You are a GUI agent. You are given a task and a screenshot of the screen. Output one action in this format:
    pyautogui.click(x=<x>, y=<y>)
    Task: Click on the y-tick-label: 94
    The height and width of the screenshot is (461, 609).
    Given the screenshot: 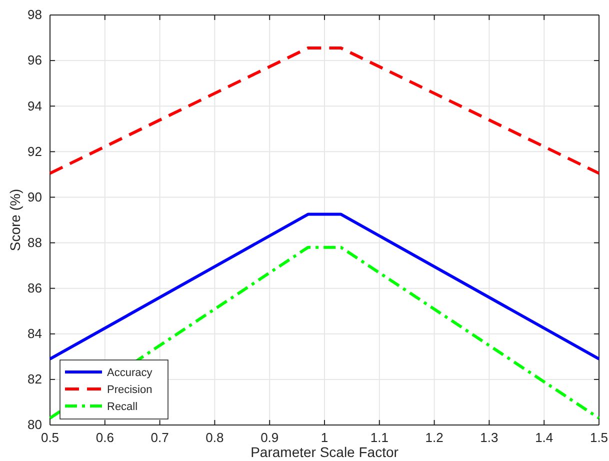 What is the action you would take?
    pyautogui.click(x=35, y=106)
    